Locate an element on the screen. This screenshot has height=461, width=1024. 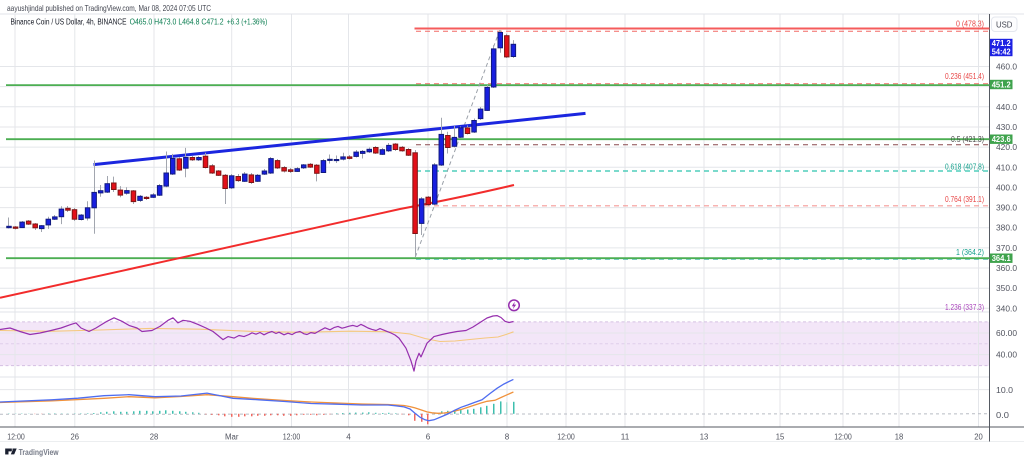
svg-text: 60.00 is located at coordinates (1006, 333).